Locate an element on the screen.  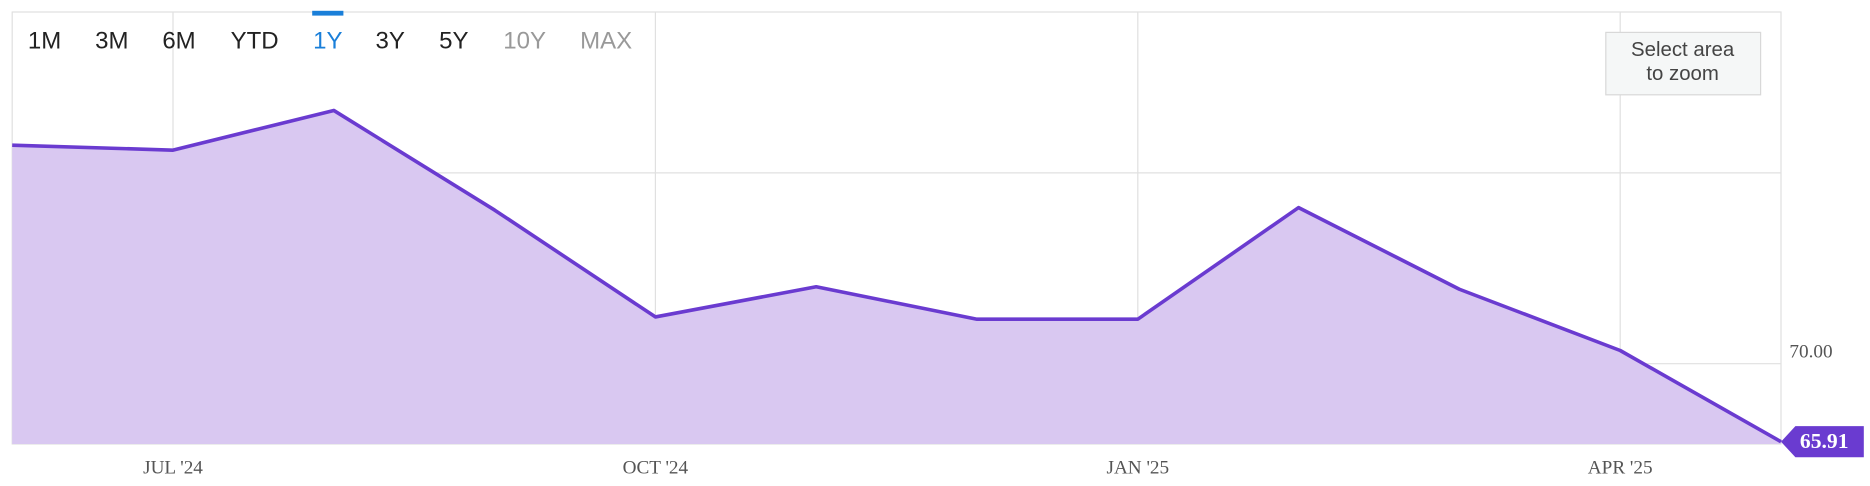
range-button: YTD is located at coordinates (255, 40).